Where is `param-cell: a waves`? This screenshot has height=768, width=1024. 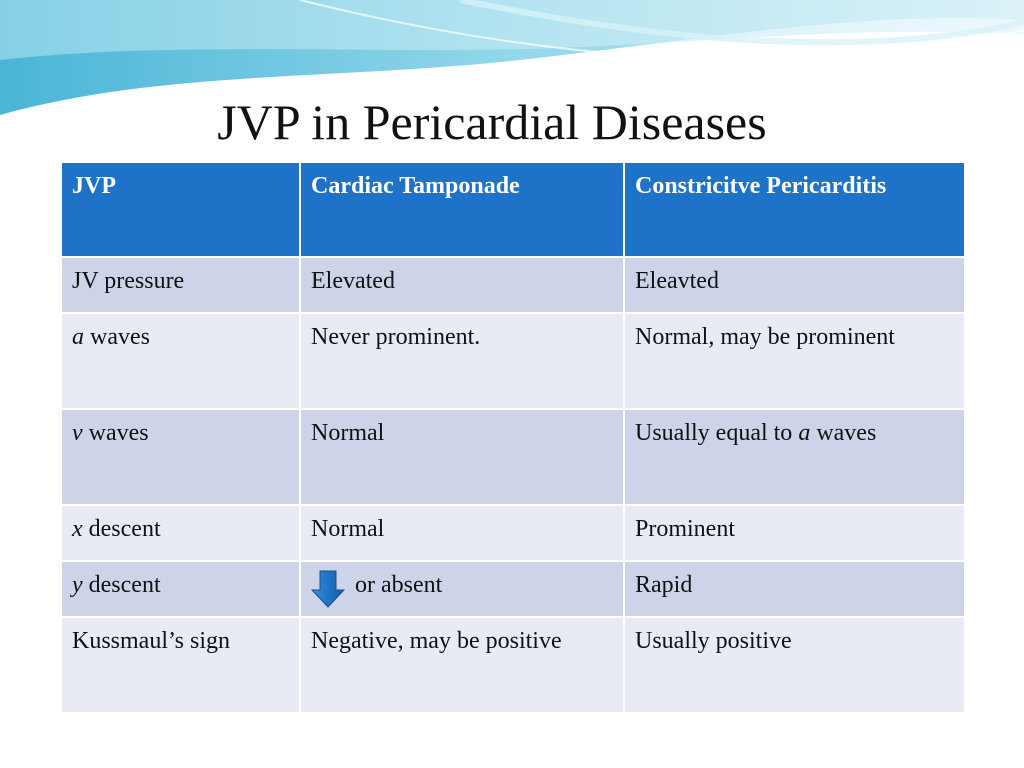 param-cell: a waves is located at coordinates (180, 361).